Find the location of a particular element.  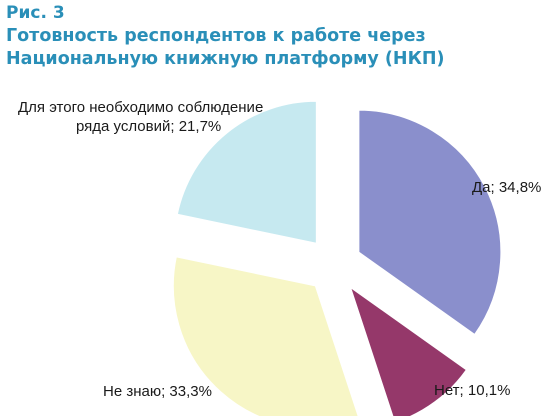

pie-slice-yes is located at coordinates (430, 222).